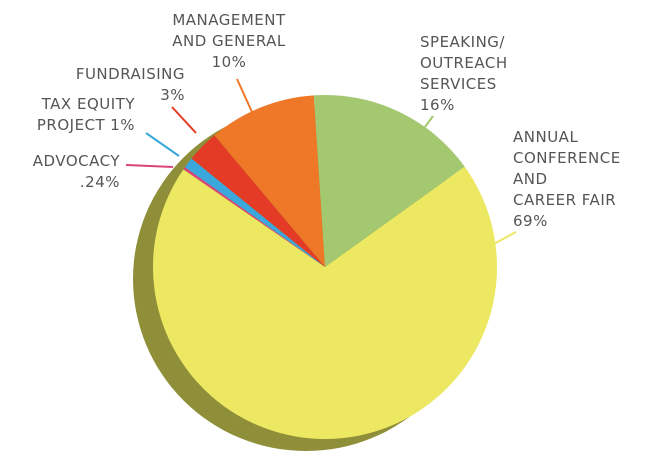 This screenshot has height=460, width=654. Describe the element at coordinates (530, 221) in the screenshot. I see `value-label: 69%` at that location.